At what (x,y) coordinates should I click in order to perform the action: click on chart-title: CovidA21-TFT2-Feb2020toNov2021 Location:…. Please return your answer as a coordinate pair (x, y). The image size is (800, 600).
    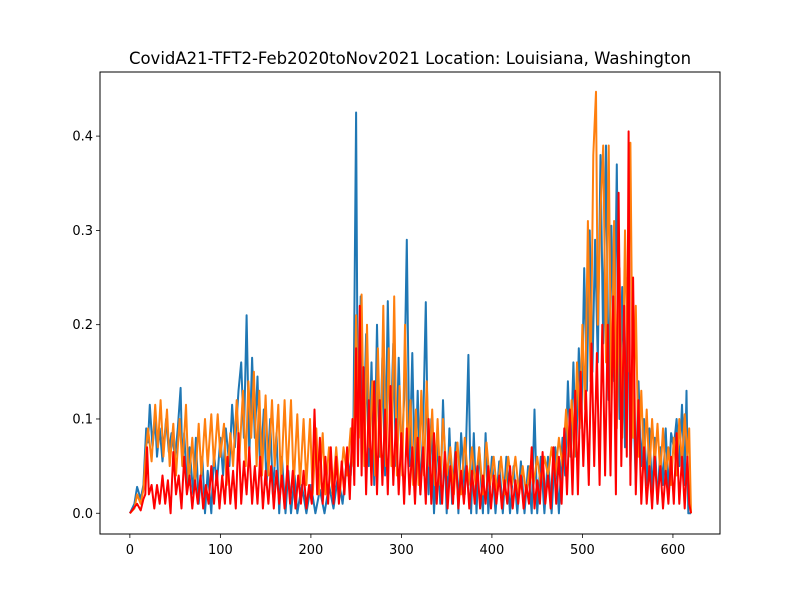
    Looking at the image, I should click on (410, 58).